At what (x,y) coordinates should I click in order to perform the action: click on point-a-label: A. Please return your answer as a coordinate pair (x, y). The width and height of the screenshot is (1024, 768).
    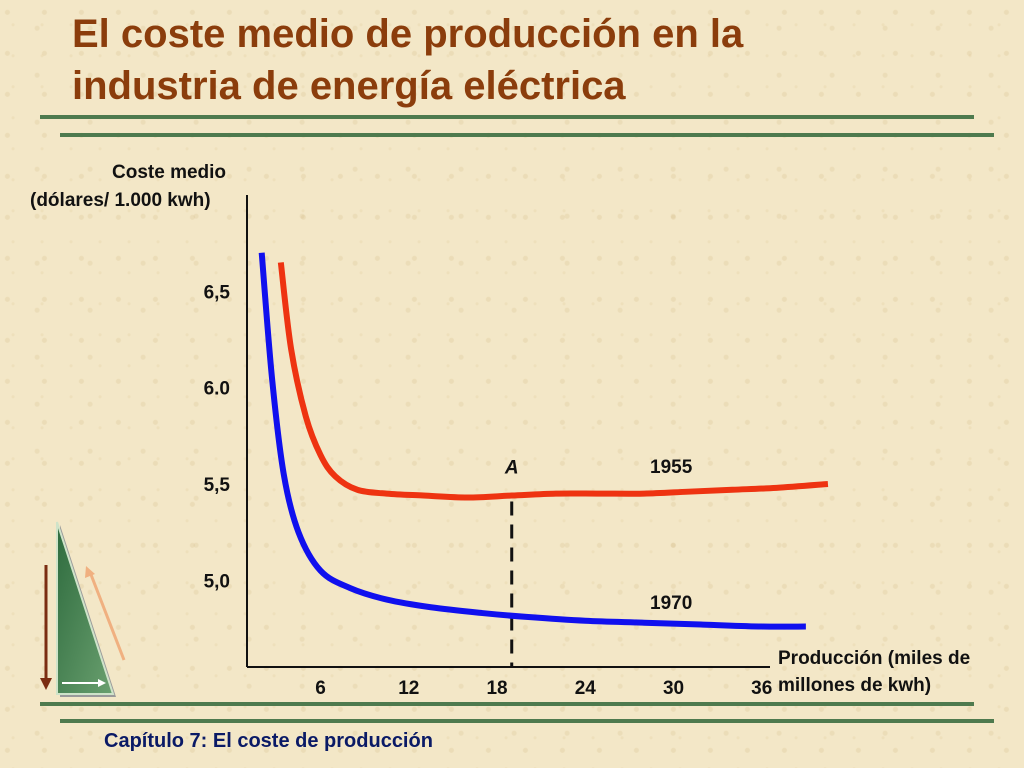
    Looking at the image, I should click on (511, 468).